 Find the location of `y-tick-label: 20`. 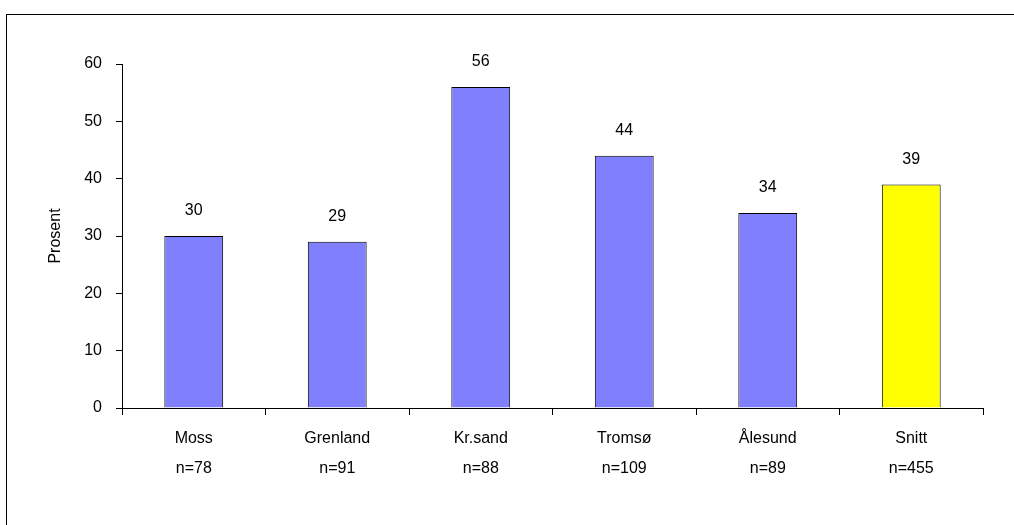

y-tick-label: 20 is located at coordinates (93, 292).